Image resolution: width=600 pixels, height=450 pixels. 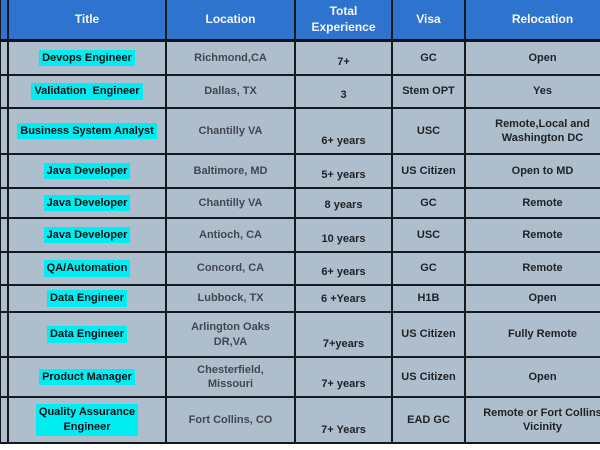 I want to click on cell-location: Richmond,CA, so click(x=231, y=59).